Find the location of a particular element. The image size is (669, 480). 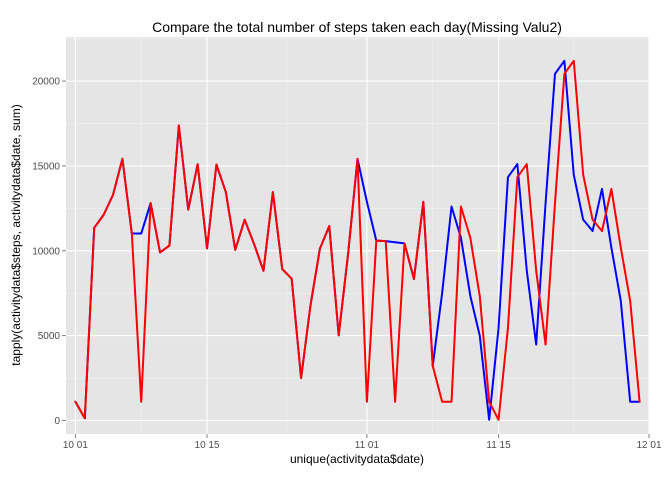

y-tick-label: 0 is located at coordinates (57, 421).